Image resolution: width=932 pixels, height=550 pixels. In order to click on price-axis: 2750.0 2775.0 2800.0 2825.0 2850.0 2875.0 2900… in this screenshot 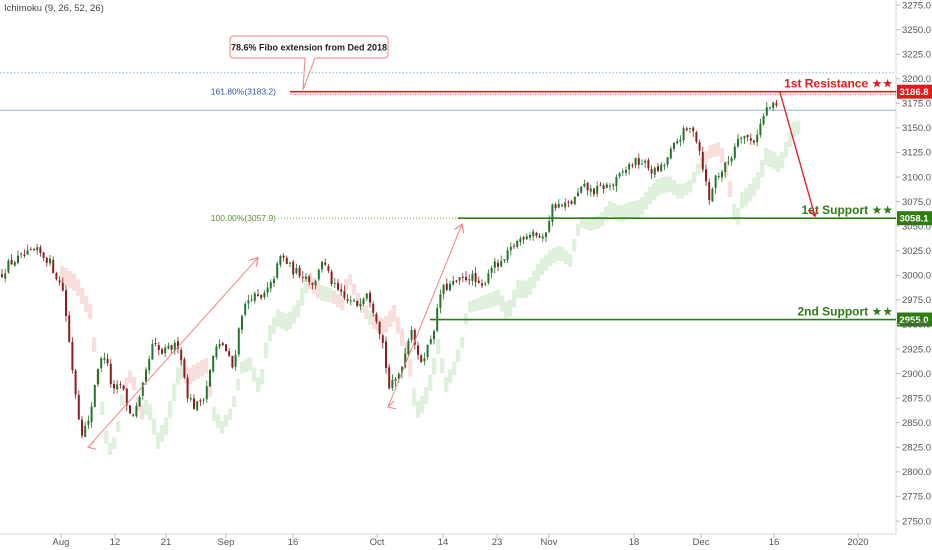, I will do `click(913, 263)`.